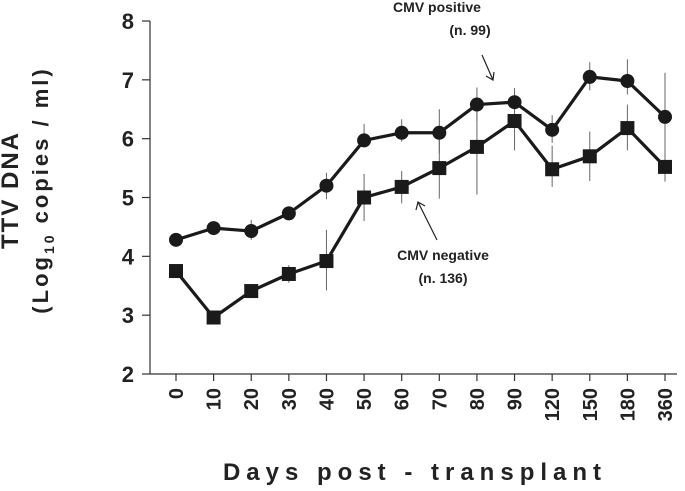 This screenshot has height=491, width=685. I want to click on x-tick-label: 0, so click(177, 393).